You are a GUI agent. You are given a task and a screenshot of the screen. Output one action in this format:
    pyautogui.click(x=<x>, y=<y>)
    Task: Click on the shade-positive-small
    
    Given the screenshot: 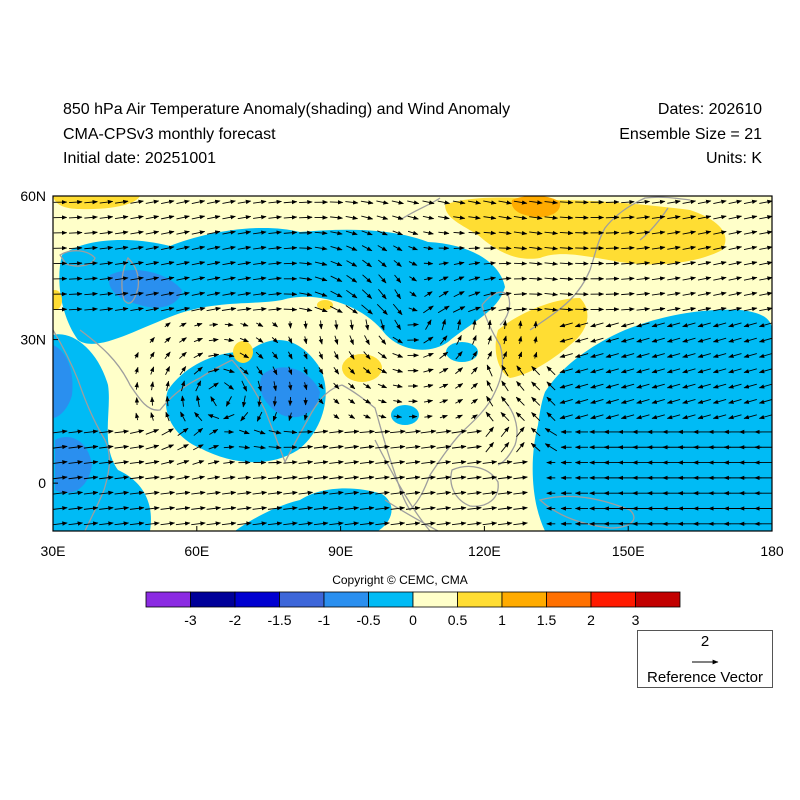 What is the action you would take?
    pyautogui.click(x=325, y=305)
    